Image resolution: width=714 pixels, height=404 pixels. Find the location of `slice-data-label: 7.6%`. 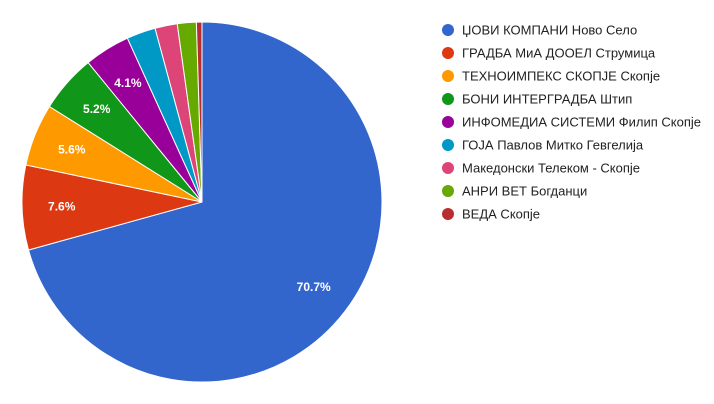

slice-data-label: 7.6% is located at coordinates (62, 206).